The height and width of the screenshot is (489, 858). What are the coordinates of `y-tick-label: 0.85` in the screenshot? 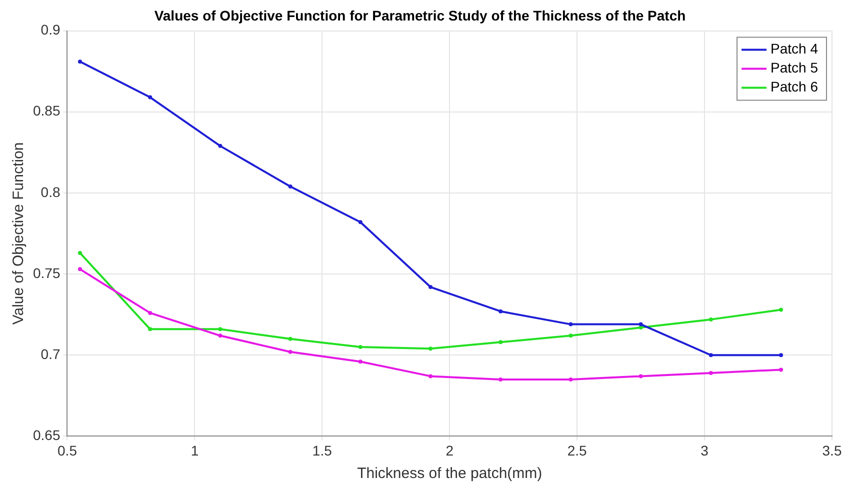 It's located at (46, 110).